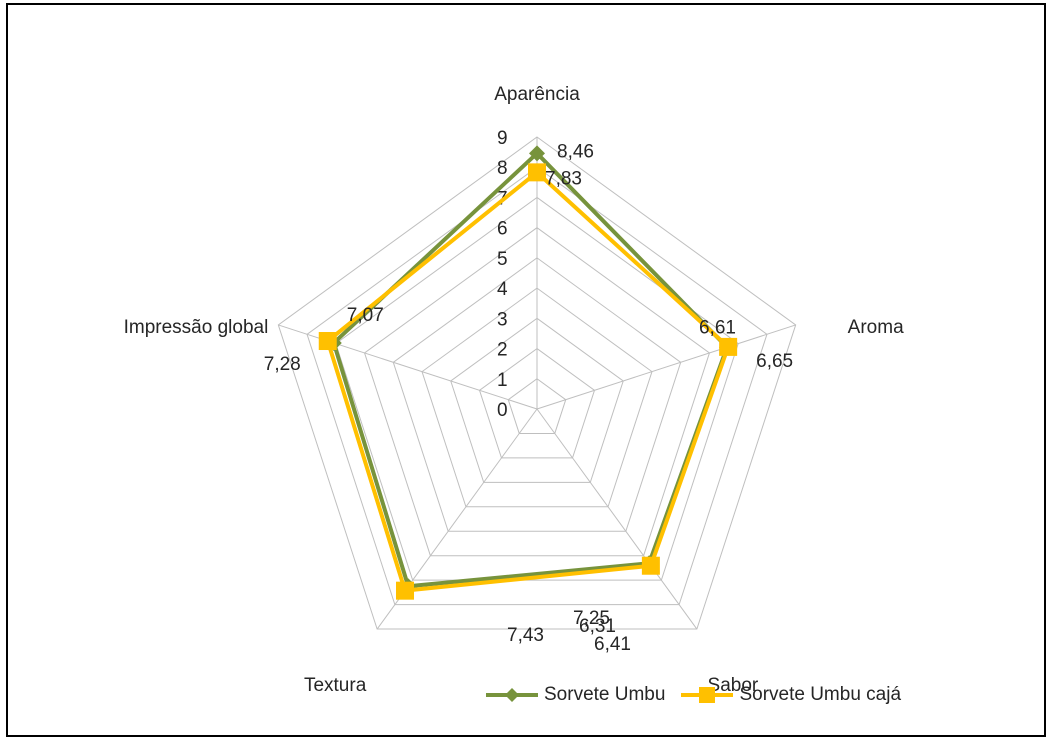 The height and width of the screenshot is (742, 1055). Describe the element at coordinates (282, 364) in the screenshot. I see `data-label: 7,28` at that location.